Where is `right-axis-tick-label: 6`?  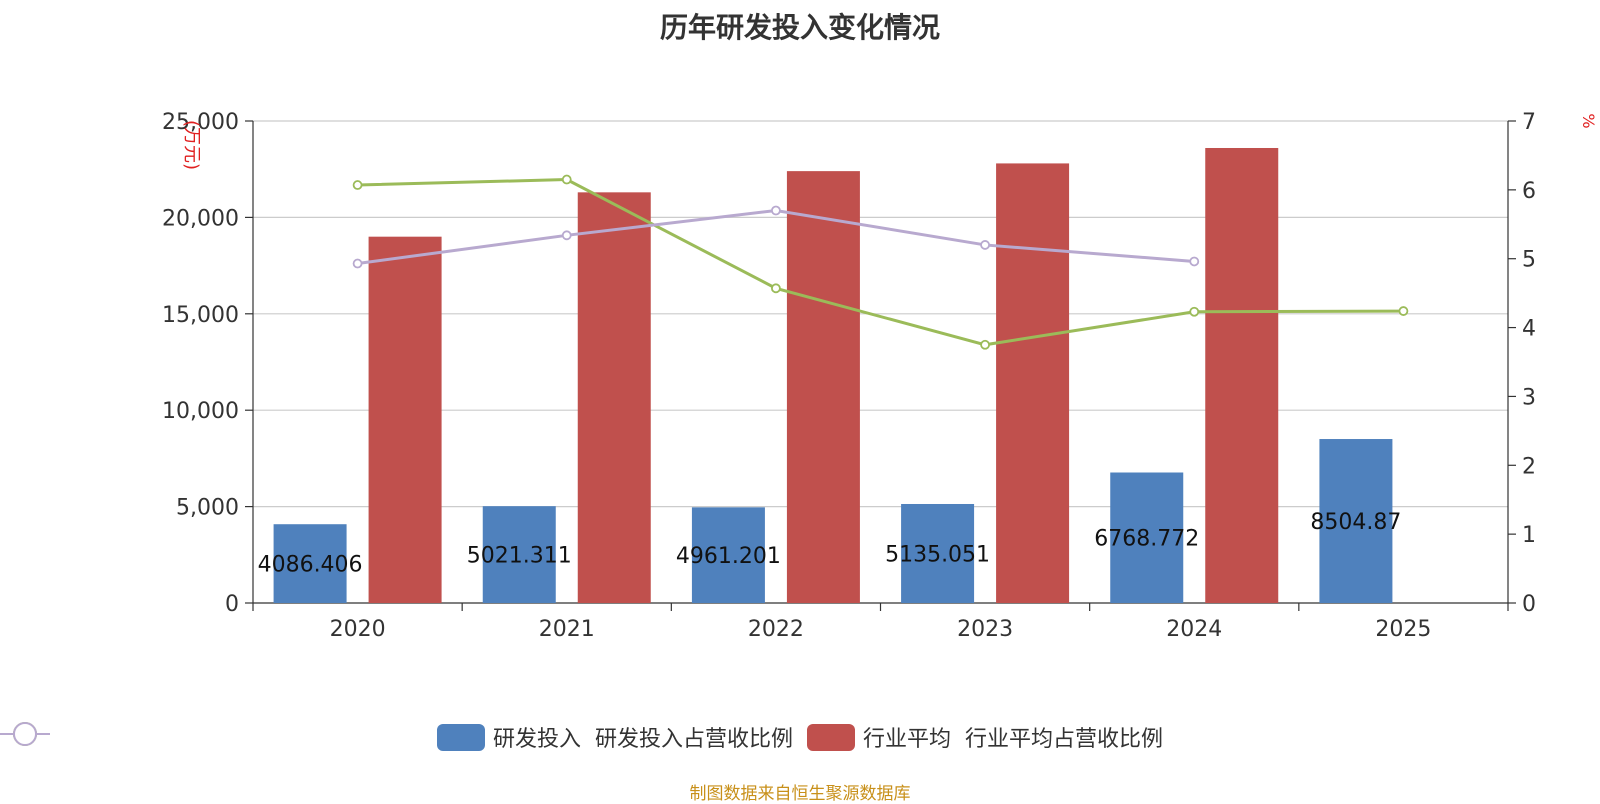
right-axis-tick-label: 6 is located at coordinates (1529, 191).